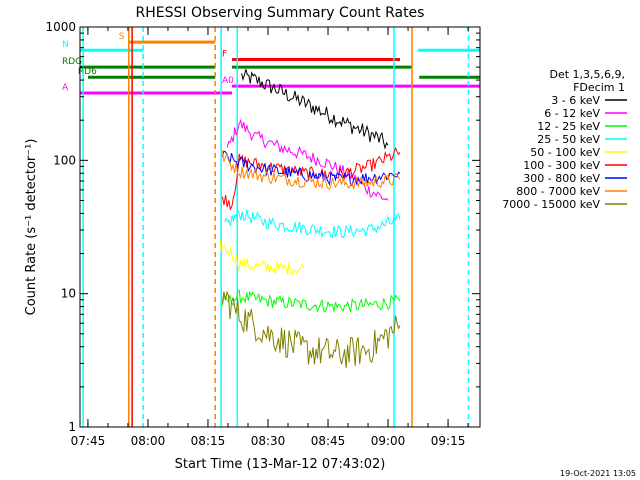 The width and height of the screenshot is (640, 480). Describe the element at coordinates (598, 473) in the screenshot. I see `footer-timestamp: 19-Oct-2021 13:05` at that location.